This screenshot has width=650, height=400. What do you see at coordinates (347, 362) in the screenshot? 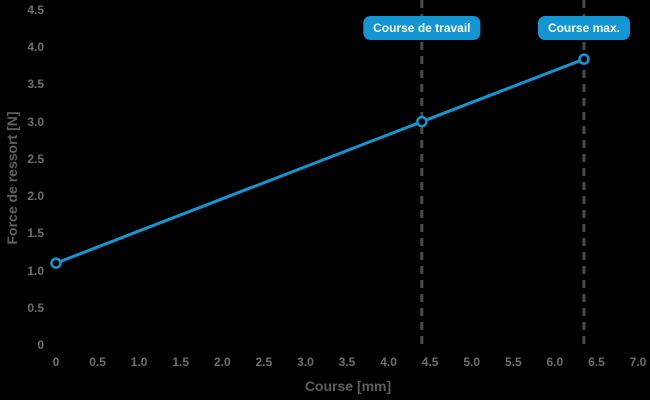
I see `x-tick-label: 3.5` at bounding box center [347, 362].